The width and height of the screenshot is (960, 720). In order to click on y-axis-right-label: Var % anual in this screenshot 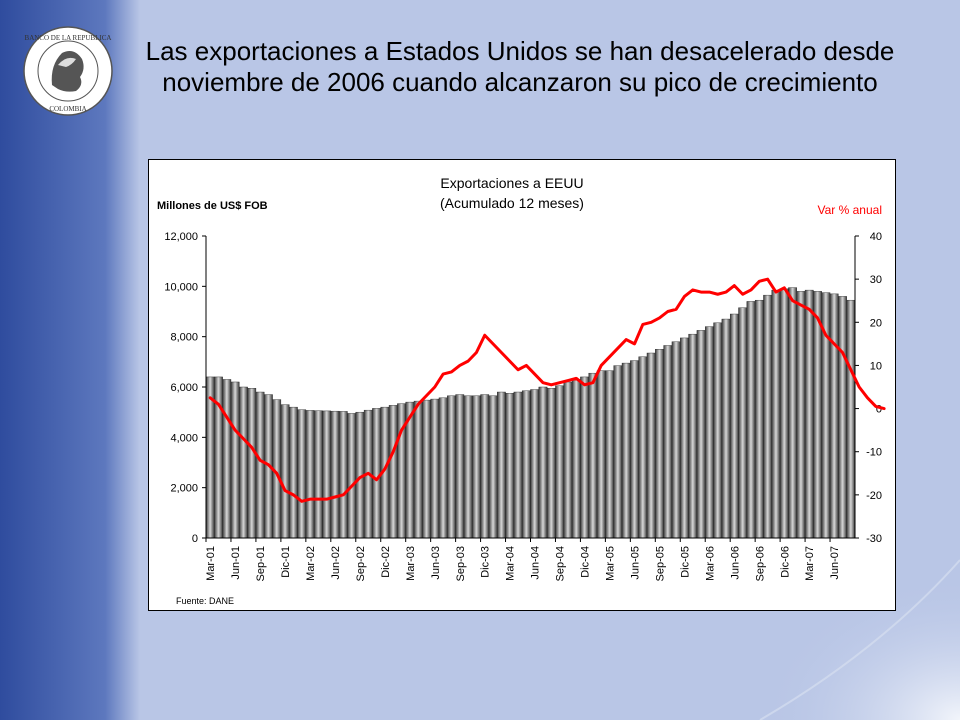, I will do `click(850, 210)`.